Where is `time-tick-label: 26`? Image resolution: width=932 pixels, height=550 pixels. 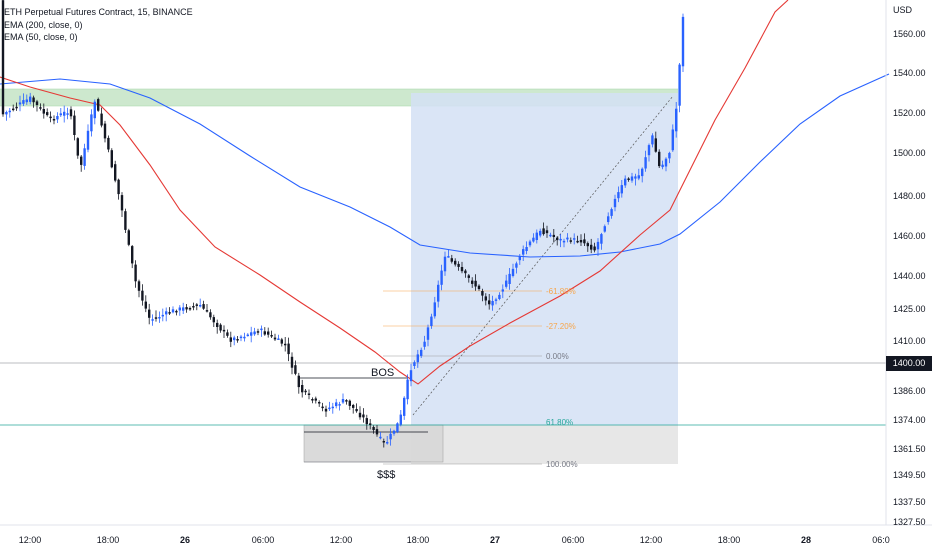 time-tick-label: 26 is located at coordinates (185, 540).